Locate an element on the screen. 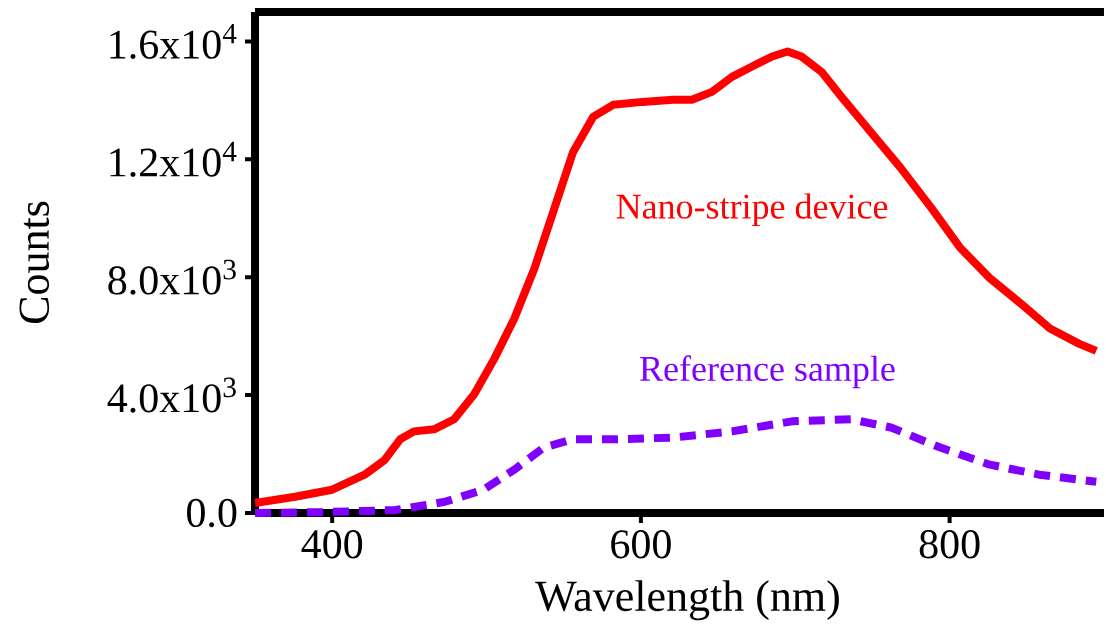 The width and height of the screenshot is (1106, 634). x-tick-label: 400 is located at coordinates (332, 544).